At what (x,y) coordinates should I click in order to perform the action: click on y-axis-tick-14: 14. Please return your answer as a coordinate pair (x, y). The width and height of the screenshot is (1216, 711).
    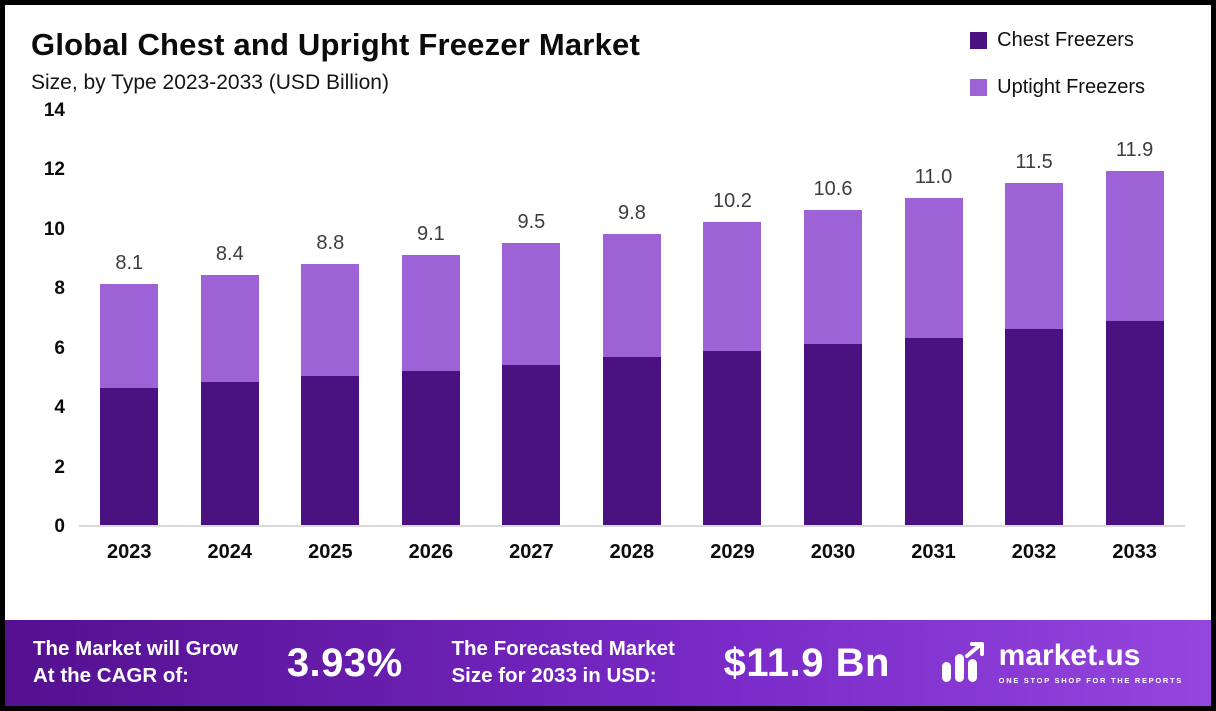
    Looking at the image, I should click on (54, 110).